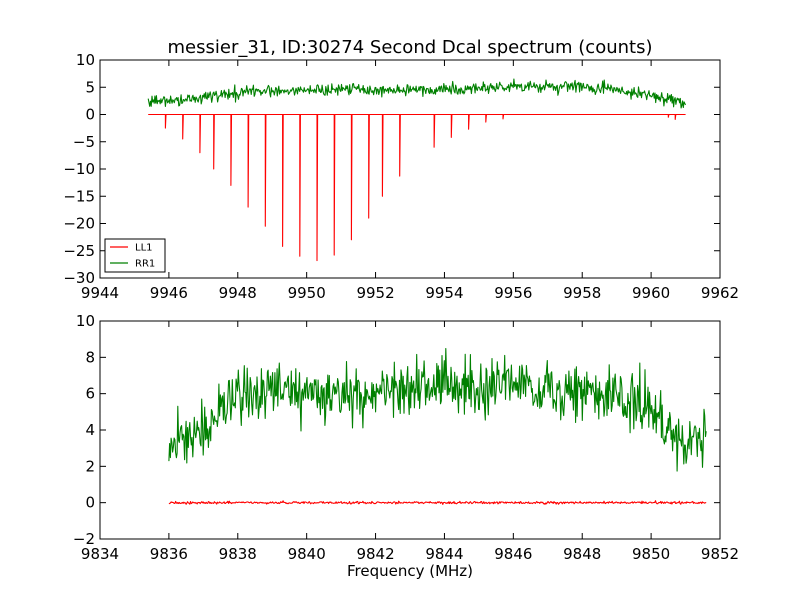 This screenshot has height=600, width=800. I want to click on x-tick-label: 9840, so click(307, 554).